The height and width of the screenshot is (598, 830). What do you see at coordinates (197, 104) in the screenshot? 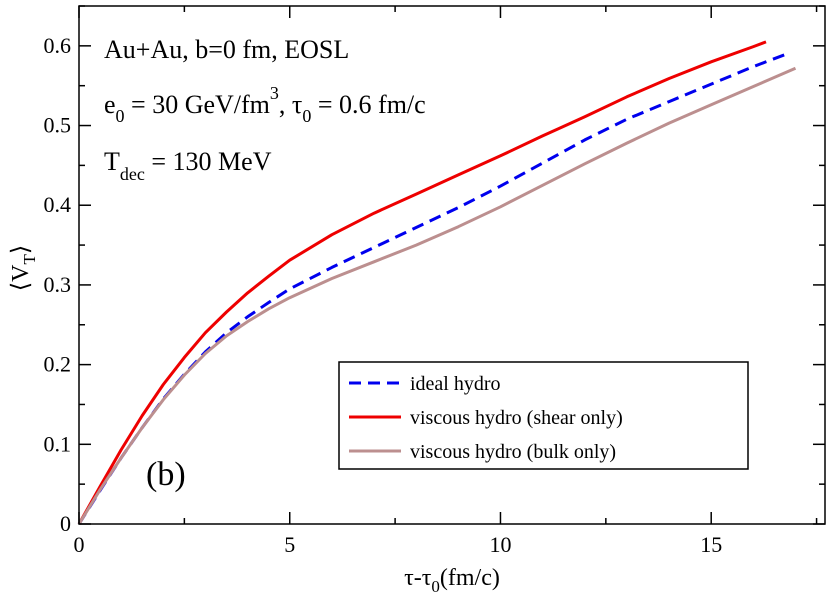
I see `annotation-line2-b: = 30 GeV/fm` at bounding box center [197, 104].